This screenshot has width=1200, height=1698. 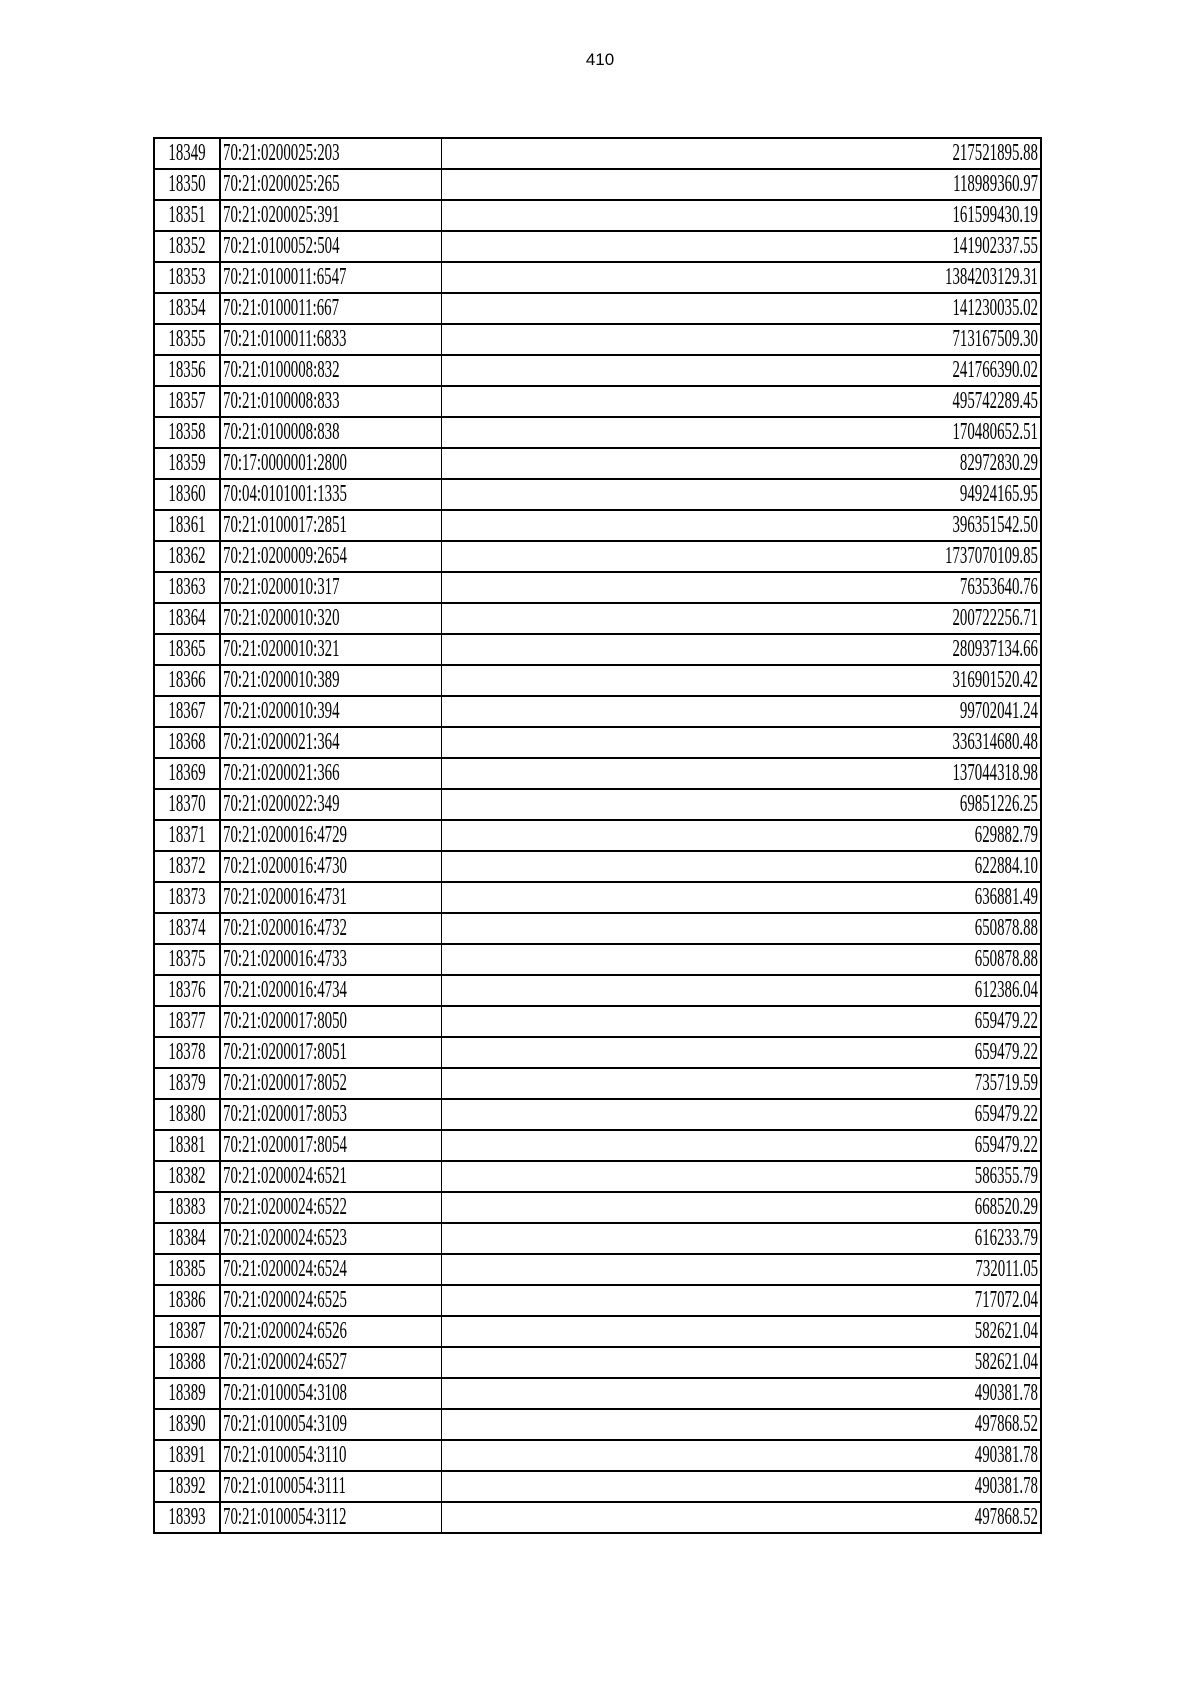 I want to click on row-number-text: 18355, so click(x=187, y=339).